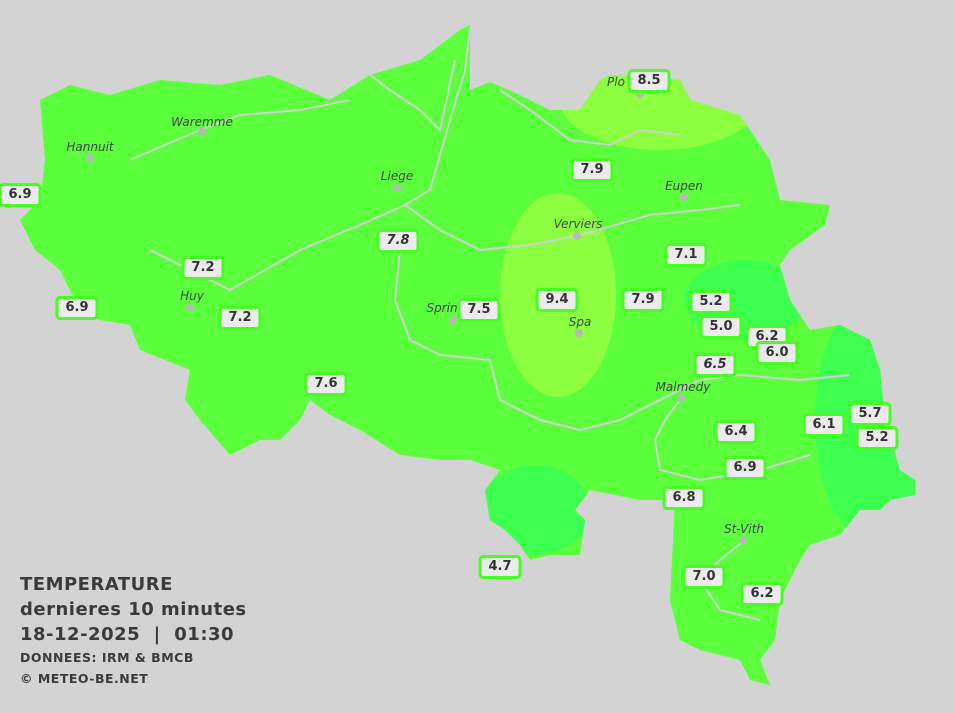  Describe the element at coordinates (580, 322) in the screenshot. I see `city-label: Spa` at that location.